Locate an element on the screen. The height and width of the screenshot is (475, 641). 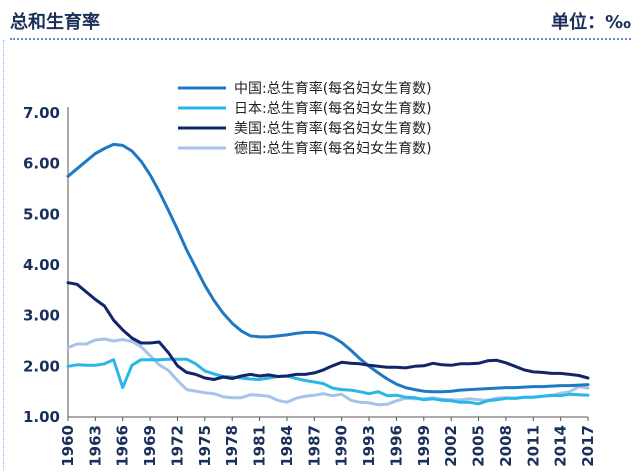
series-line-germany is located at coordinates (328, 372).